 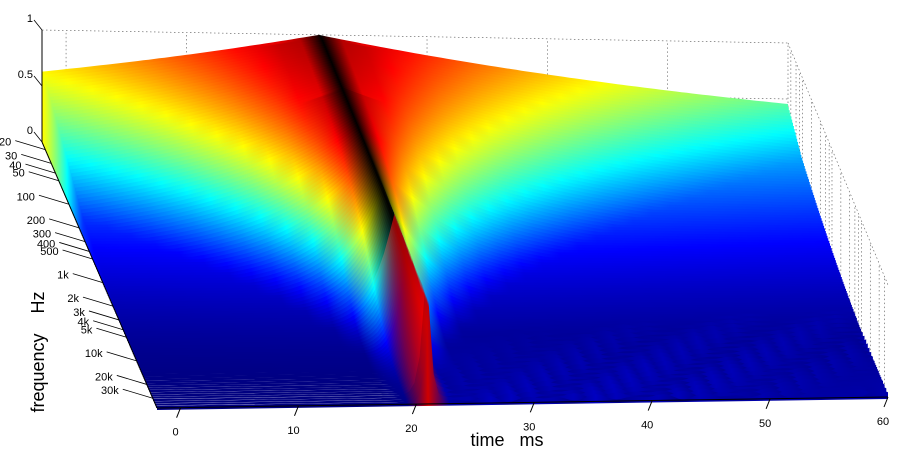 I want to click on y-tick-label: 100, so click(x=26, y=197).